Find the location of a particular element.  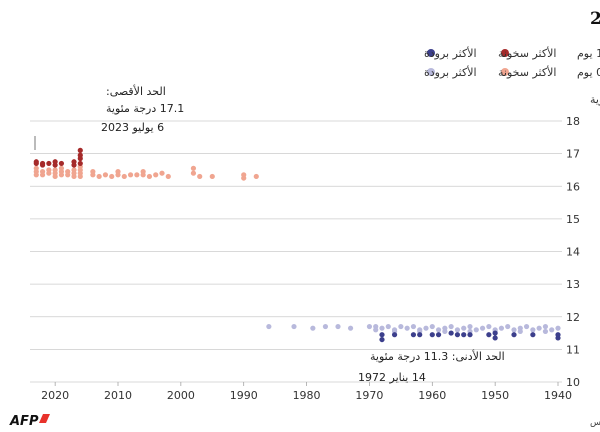

legend-label-cold-1000: الأكثر برودة is located at coordinates (450, 72).